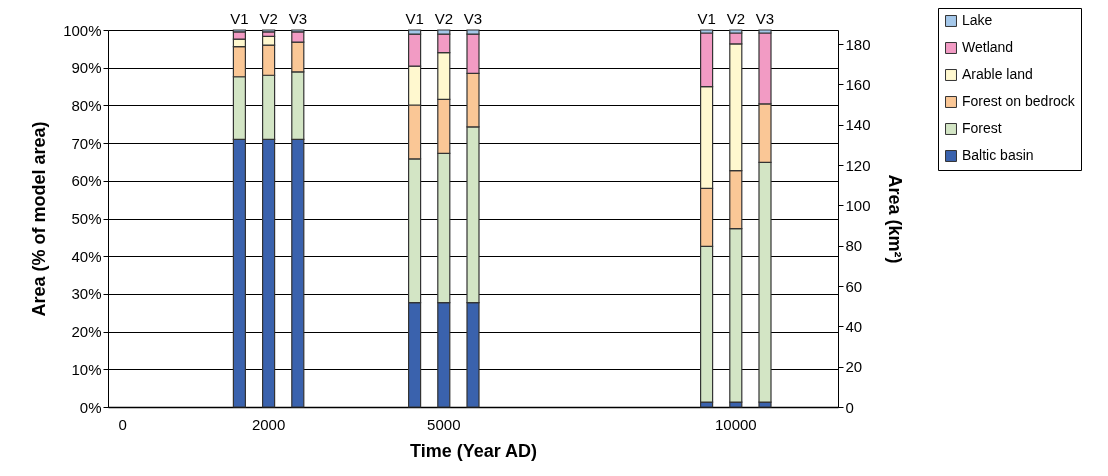  I want to click on legend-label: Lake, so click(977, 20).